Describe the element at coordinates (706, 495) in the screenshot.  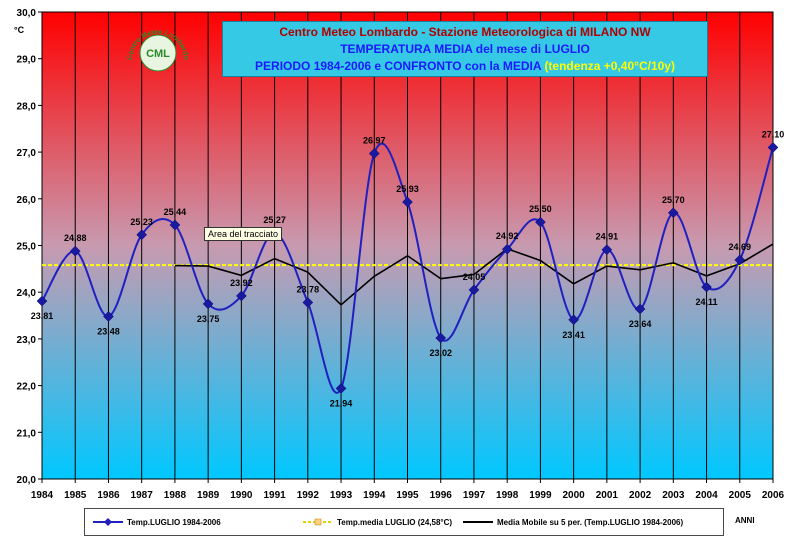
I see `x-tick-label: 2004` at that location.